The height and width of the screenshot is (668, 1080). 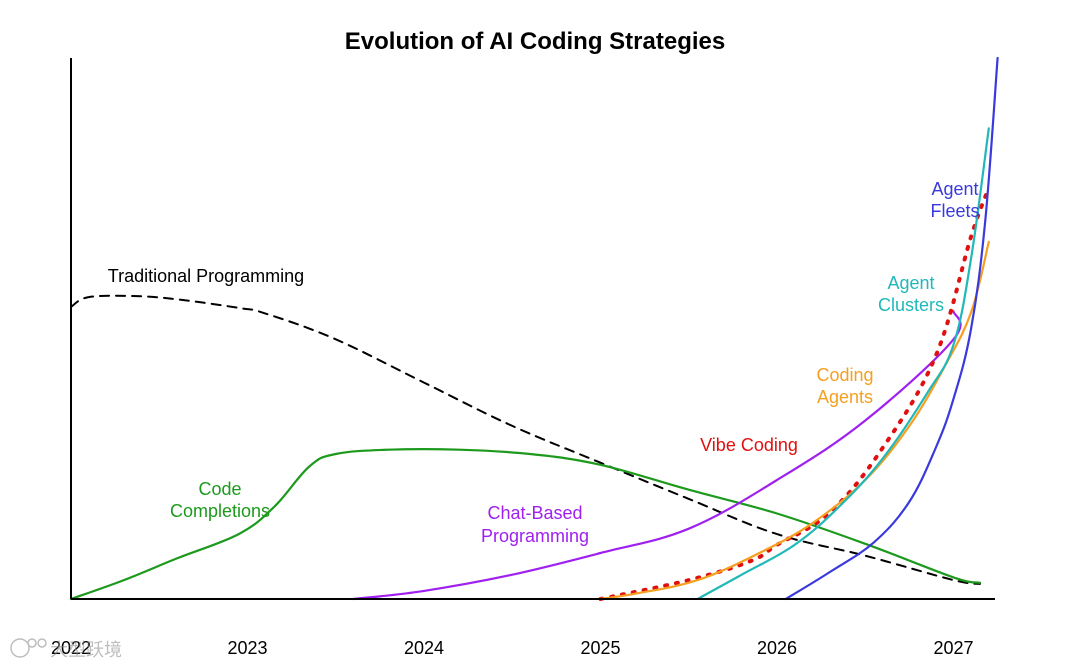 I want to click on series-label-line: Fleets, so click(x=954, y=211).